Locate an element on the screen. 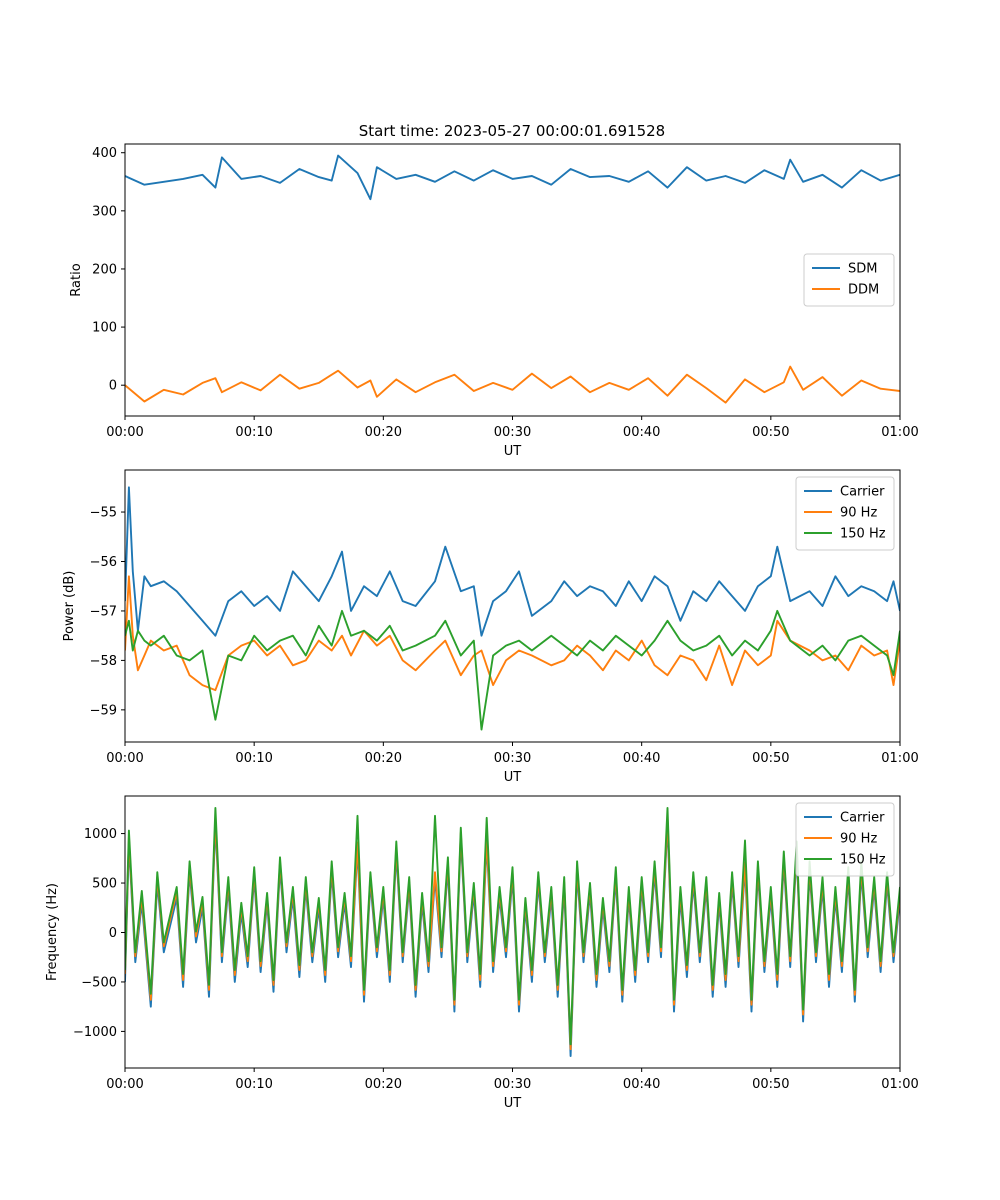 This screenshot has height=1200, width=1000. series-line-ddm is located at coordinates (512, 384).